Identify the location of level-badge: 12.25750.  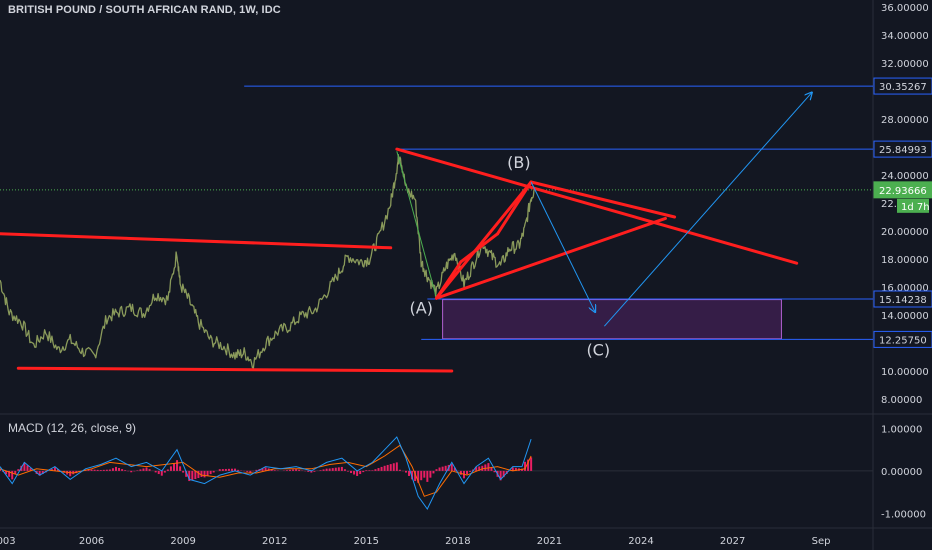
(903, 340).